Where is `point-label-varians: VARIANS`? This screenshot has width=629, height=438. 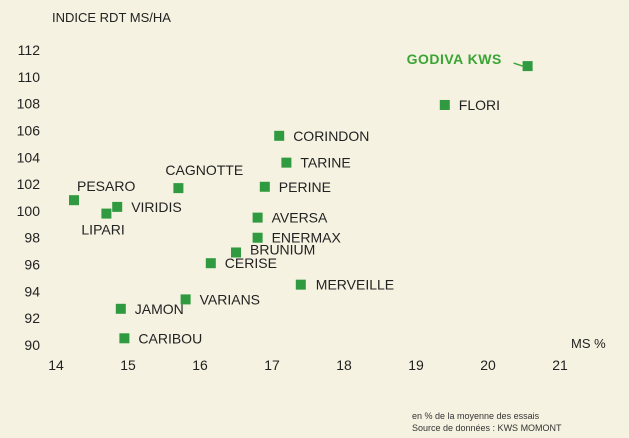
point-label-varians: VARIANS is located at coordinates (230, 299).